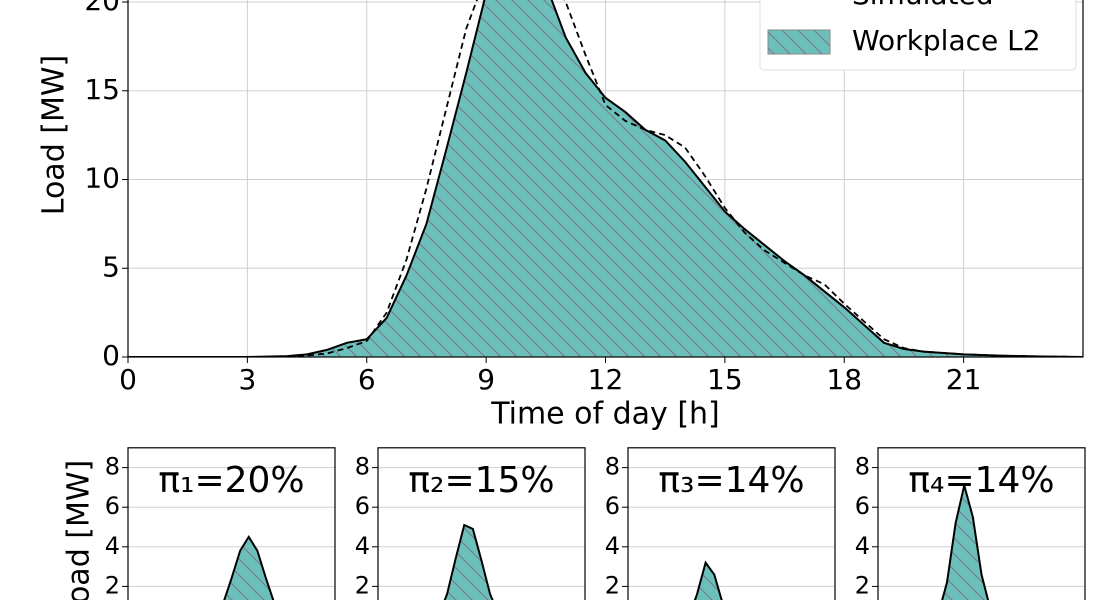 The image size is (1095, 600). Describe the element at coordinates (799, 42) in the screenshot. I see `legend-hatch` at that location.